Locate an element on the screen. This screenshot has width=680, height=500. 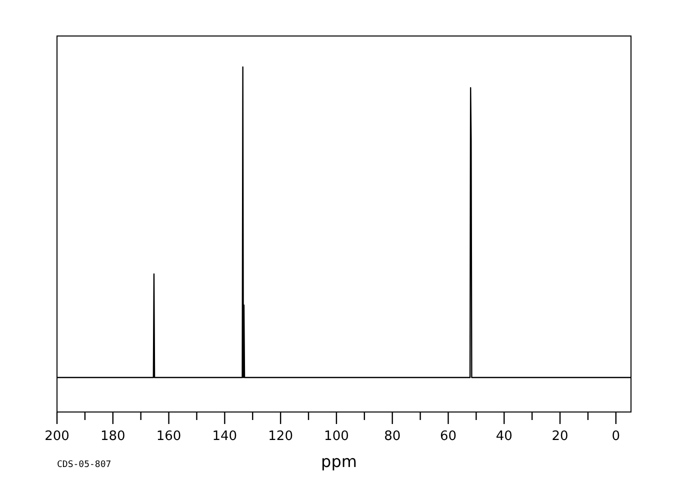
x-tick-label: 200 is located at coordinates (57, 436).